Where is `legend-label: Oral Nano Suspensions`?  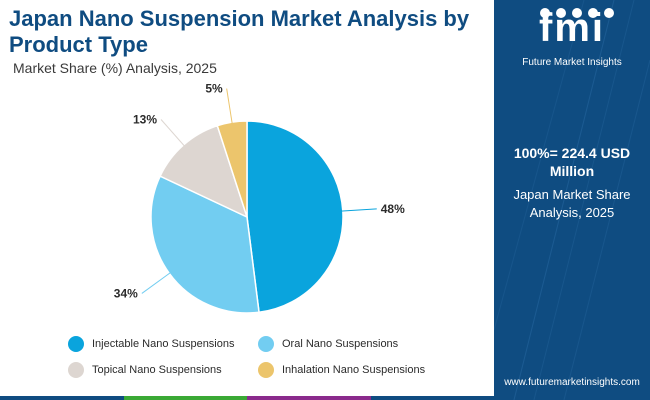 legend-label: Oral Nano Suspensions is located at coordinates (340, 344).